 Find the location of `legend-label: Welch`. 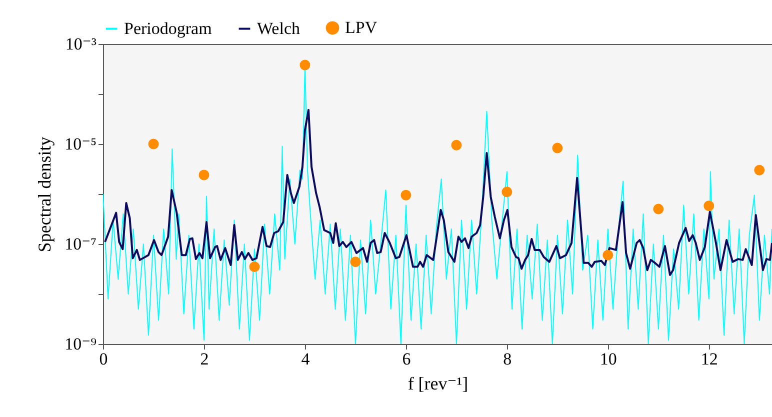

legend-label: Welch is located at coordinates (278, 28).